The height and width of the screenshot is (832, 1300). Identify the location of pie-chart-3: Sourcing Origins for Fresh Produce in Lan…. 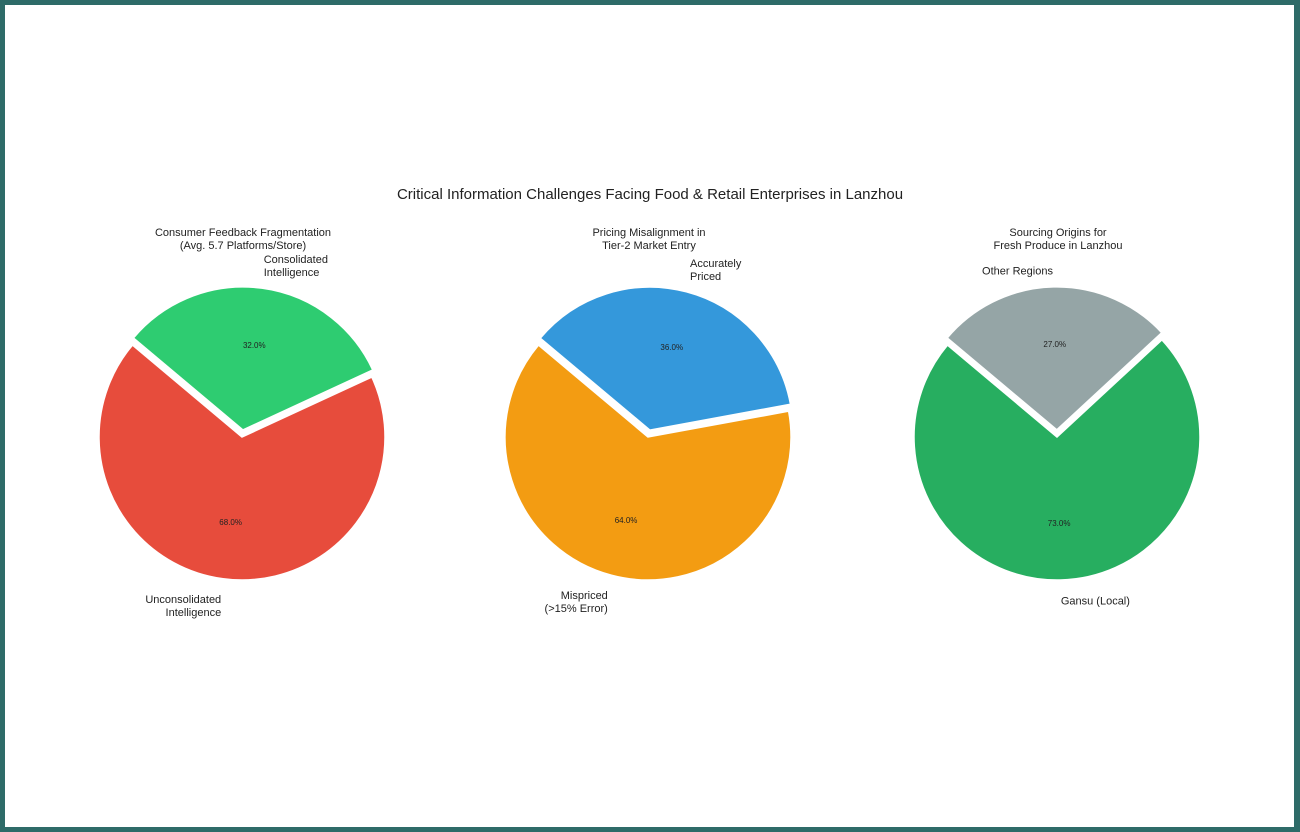
(1057, 417).